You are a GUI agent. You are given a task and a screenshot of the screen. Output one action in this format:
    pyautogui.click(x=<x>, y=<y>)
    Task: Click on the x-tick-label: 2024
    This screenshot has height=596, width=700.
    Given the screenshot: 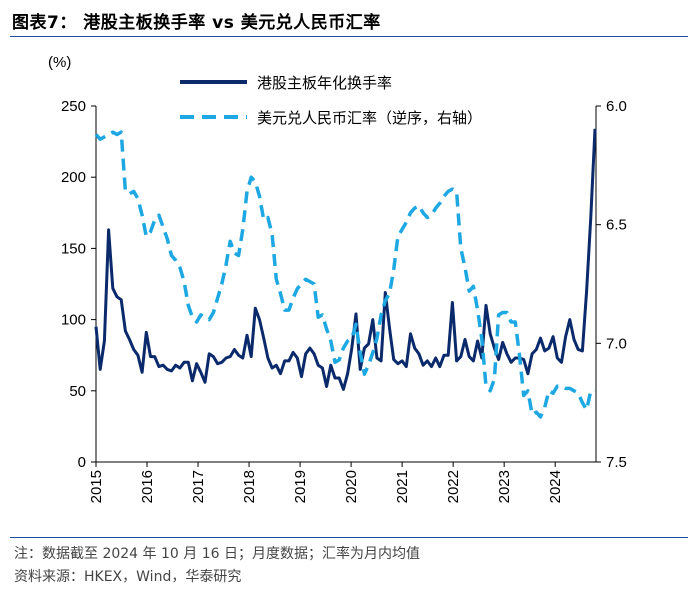 What is the action you would take?
    pyautogui.click(x=555, y=486)
    